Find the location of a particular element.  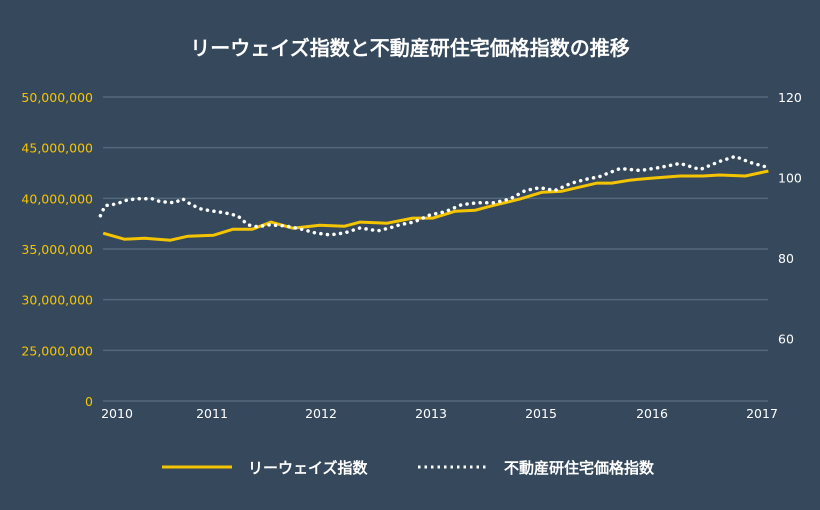

left-tick-label: 50,000,000 is located at coordinates (57, 97).